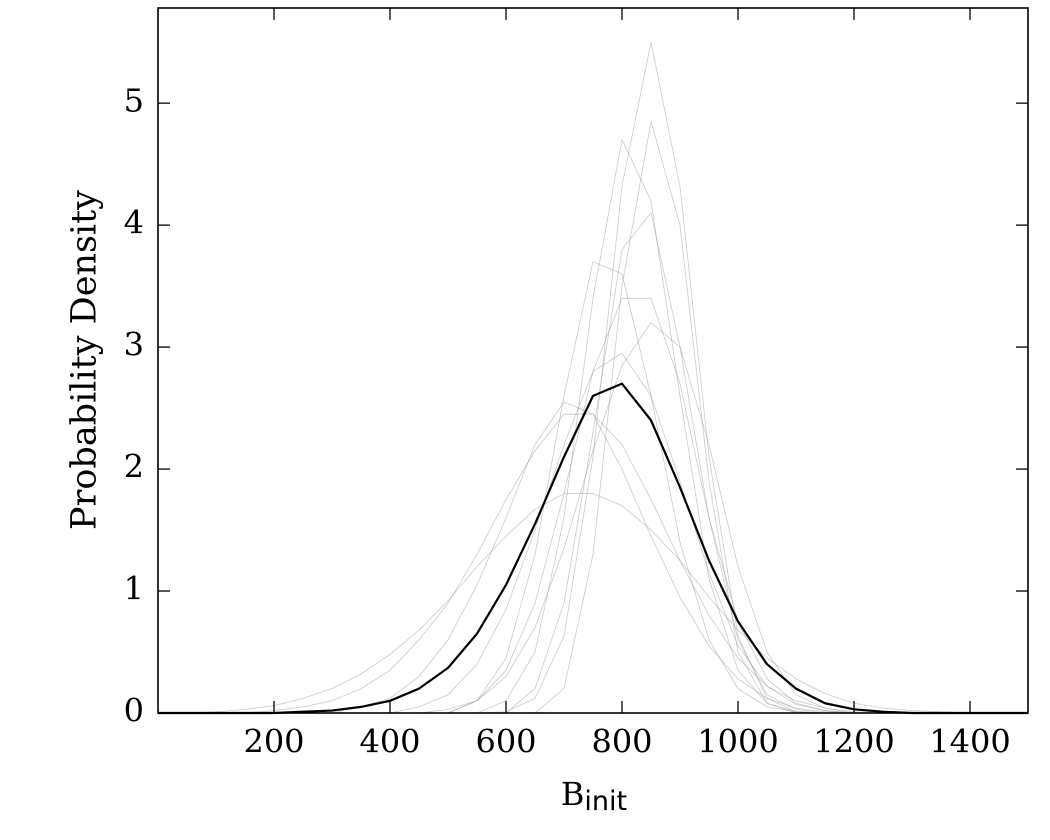 This screenshot has width=1050, height=840. Describe the element at coordinates (621, 742) in the screenshot. I see `x-tick-label: 800` at that location.